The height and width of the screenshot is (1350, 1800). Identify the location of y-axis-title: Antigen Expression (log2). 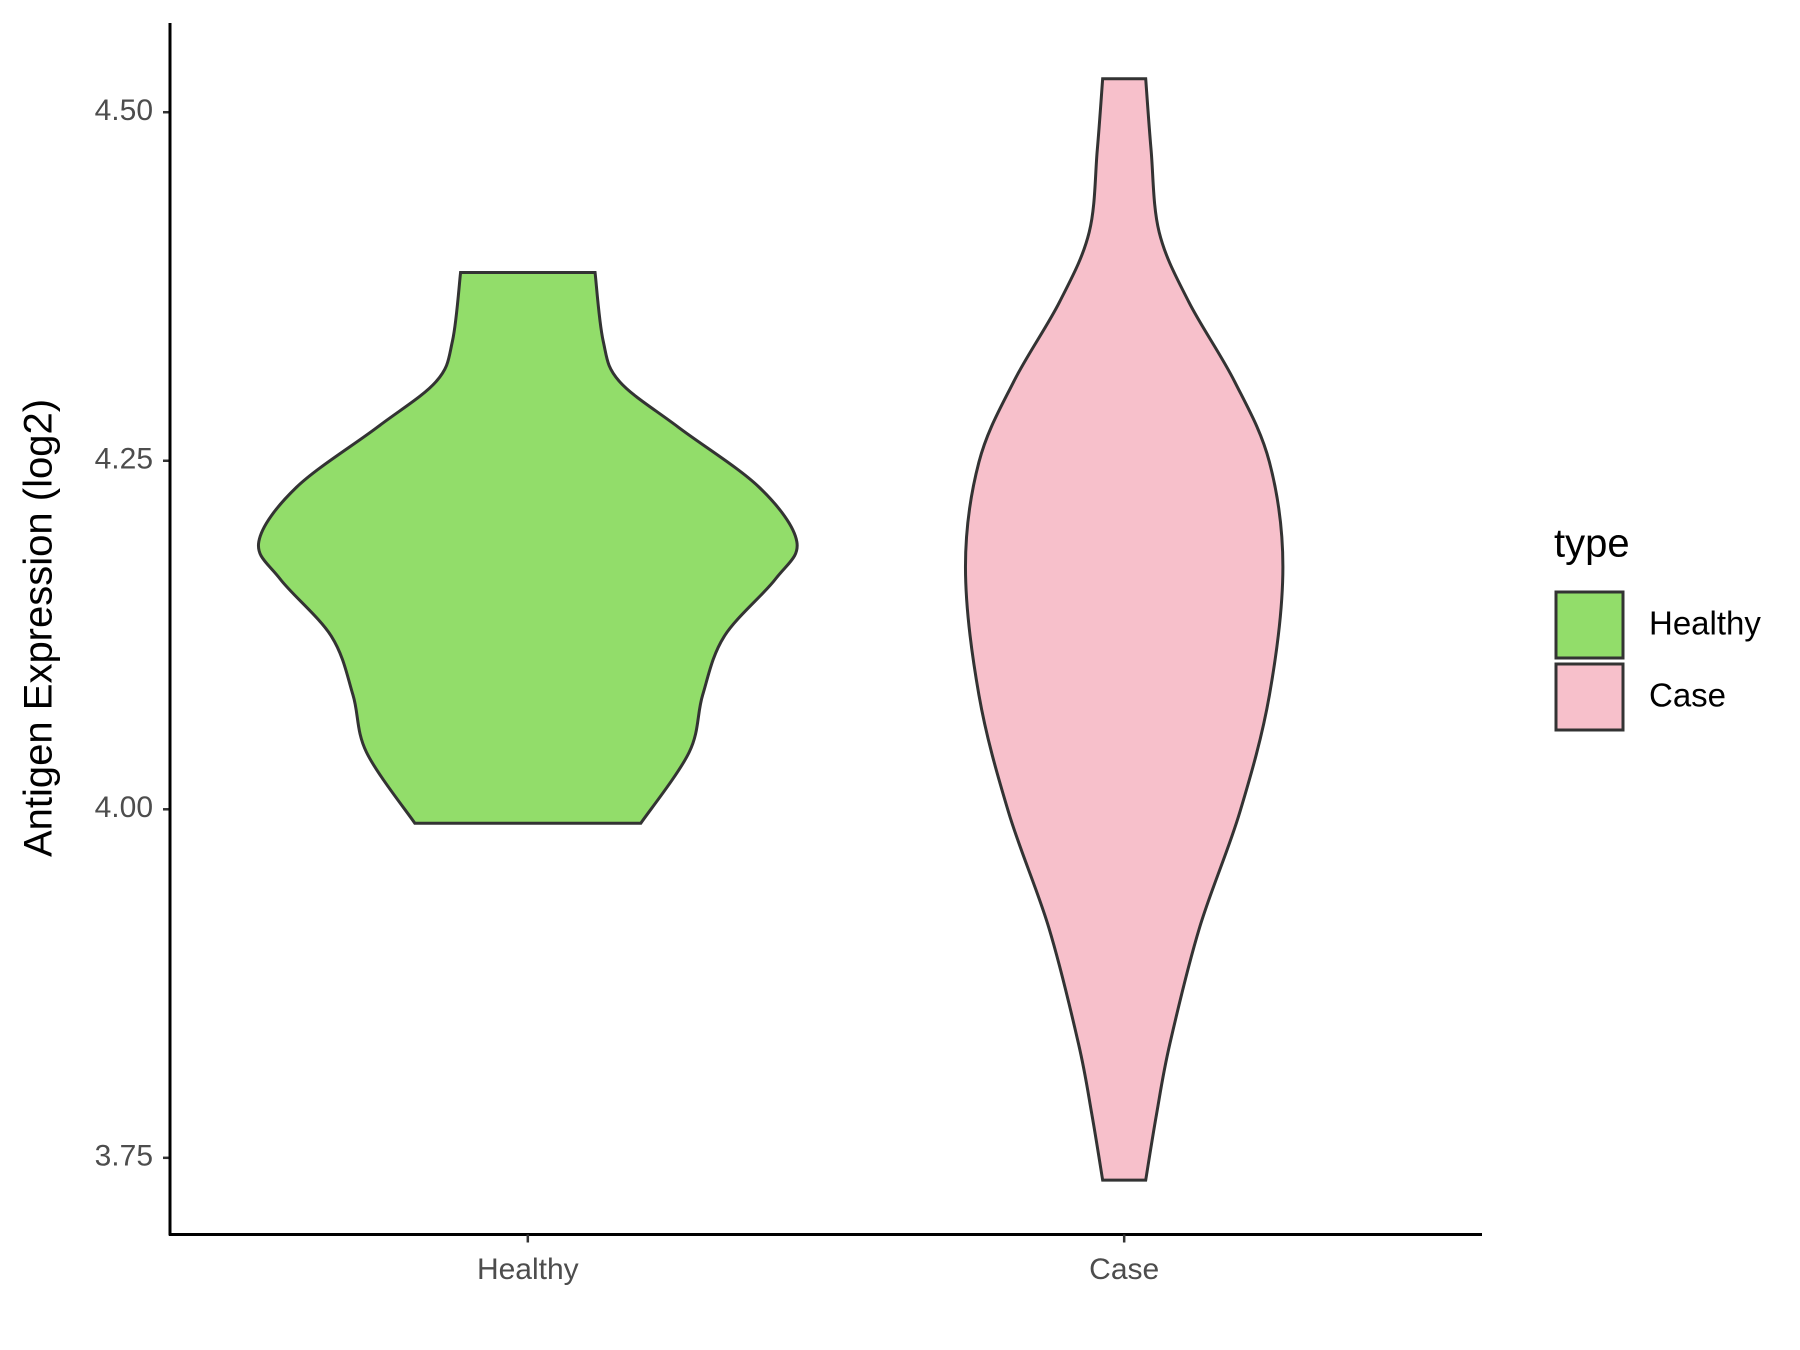
(39, 628).